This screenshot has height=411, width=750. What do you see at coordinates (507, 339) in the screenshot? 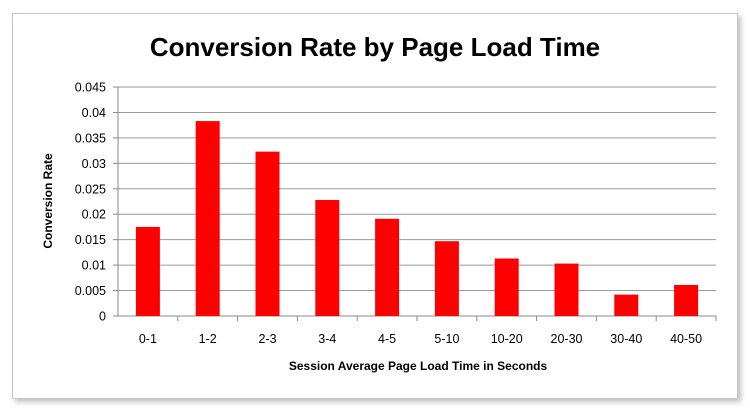
I see `x-tick-label: 10-20` at bounding box center [507, 339].